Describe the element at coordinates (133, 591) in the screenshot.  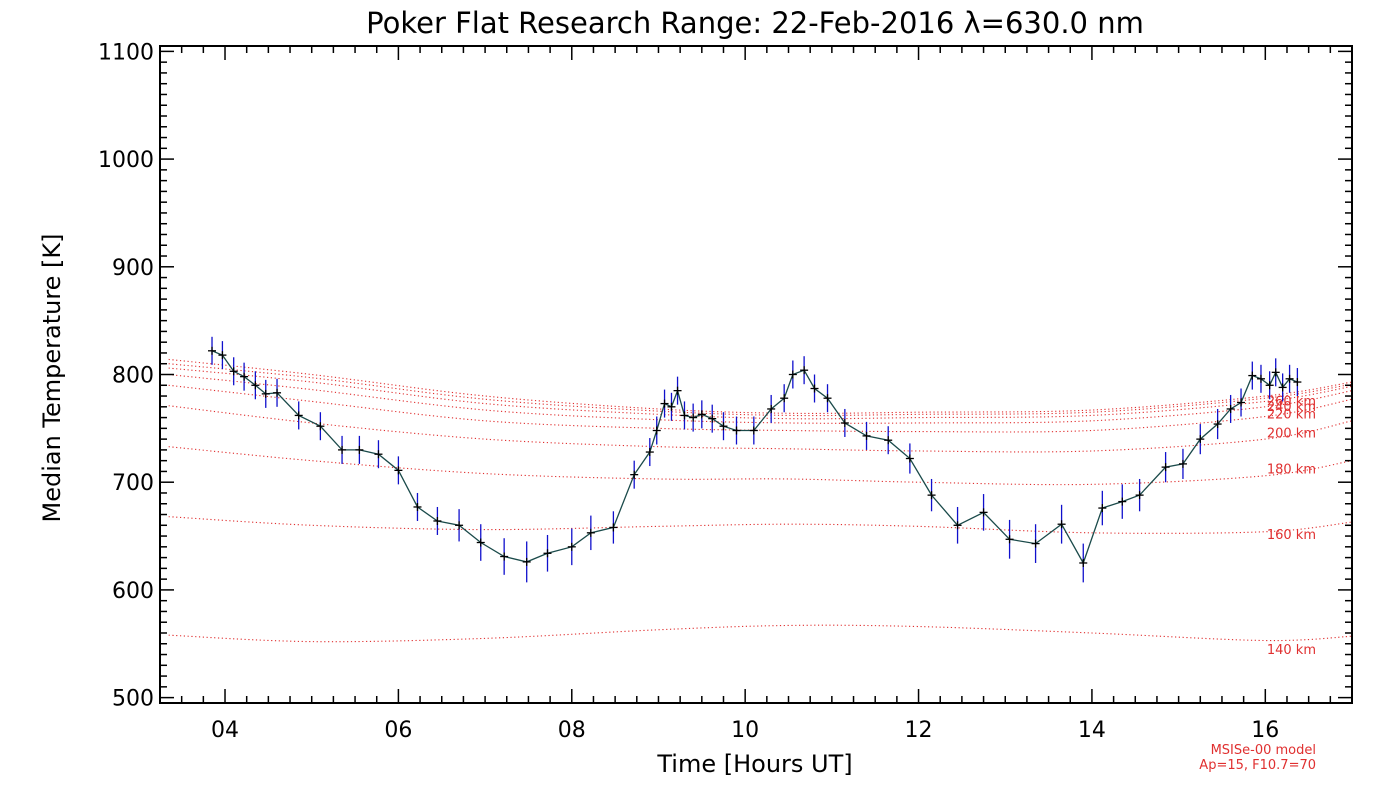
I see `y-tick-label: 600` at that location.